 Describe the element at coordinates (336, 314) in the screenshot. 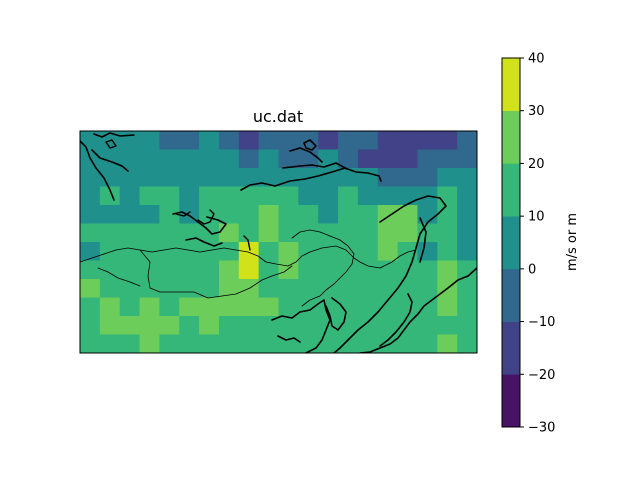

I see `korea-coast` at that location.